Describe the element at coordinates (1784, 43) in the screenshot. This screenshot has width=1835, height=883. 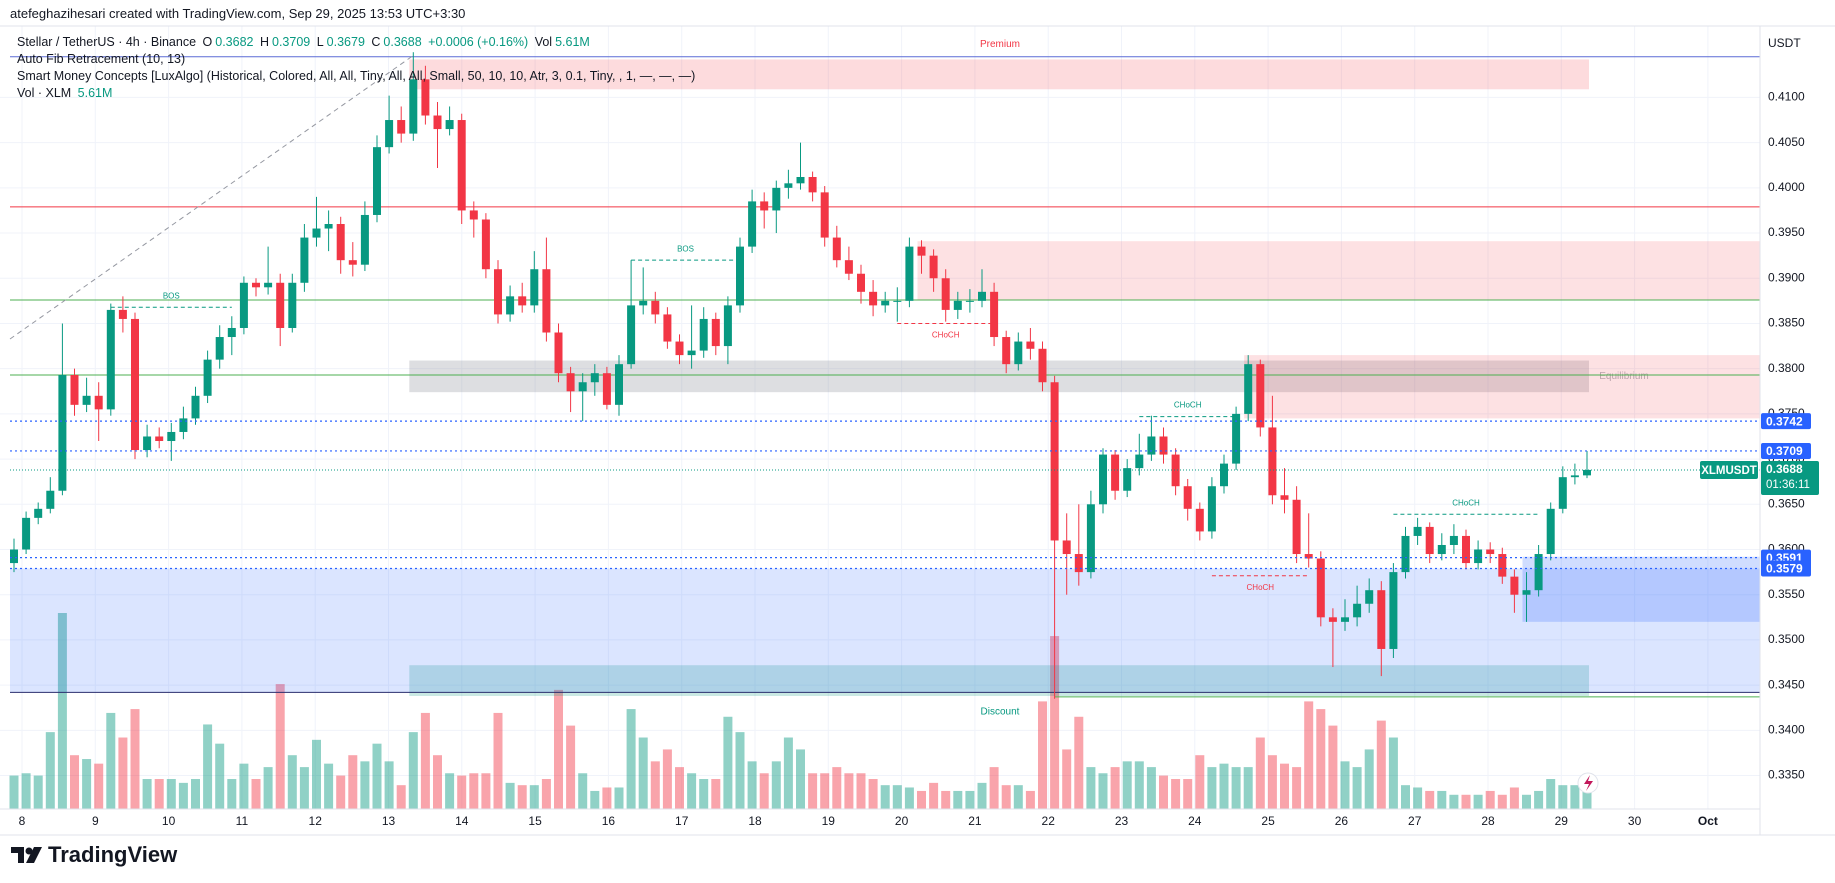
I see `currency: USDT` at that location.